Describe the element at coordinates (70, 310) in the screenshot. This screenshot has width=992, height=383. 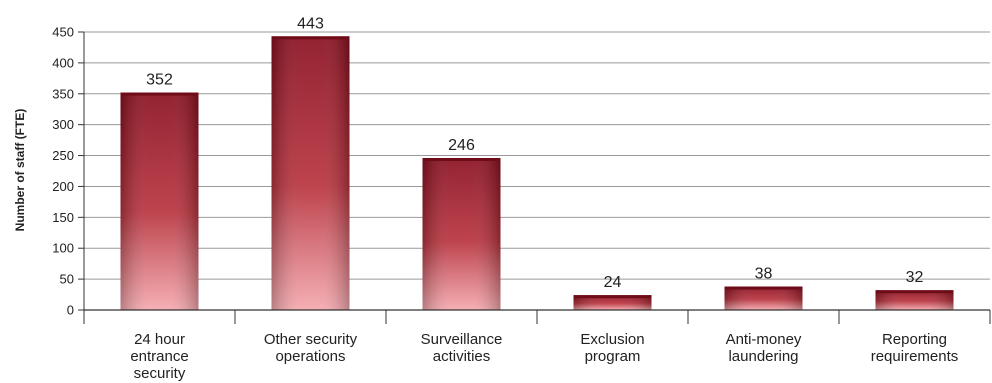
I see `y-tick-label: 0` at that location.